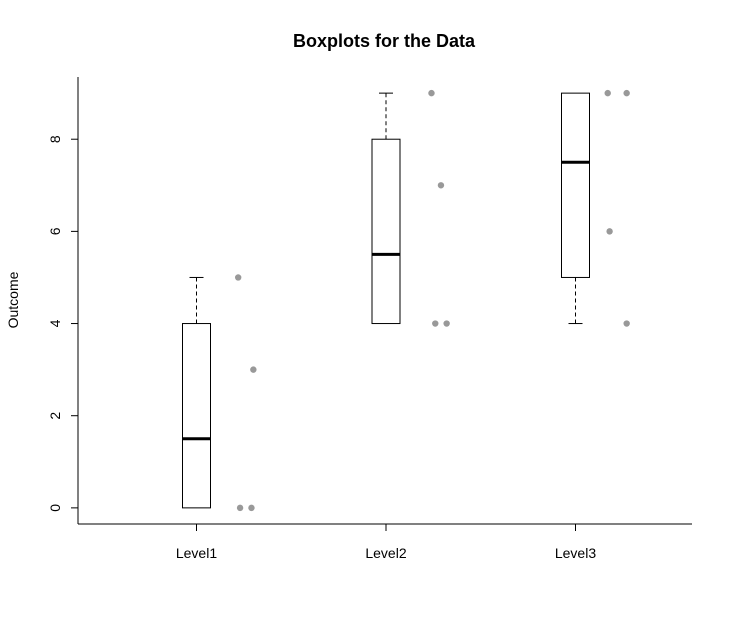 The width and height of the screenshot is (733, 622). Describe the element at coordinates (55, 323) in the screenshot. I see `y-tick-label: 4` at that location.